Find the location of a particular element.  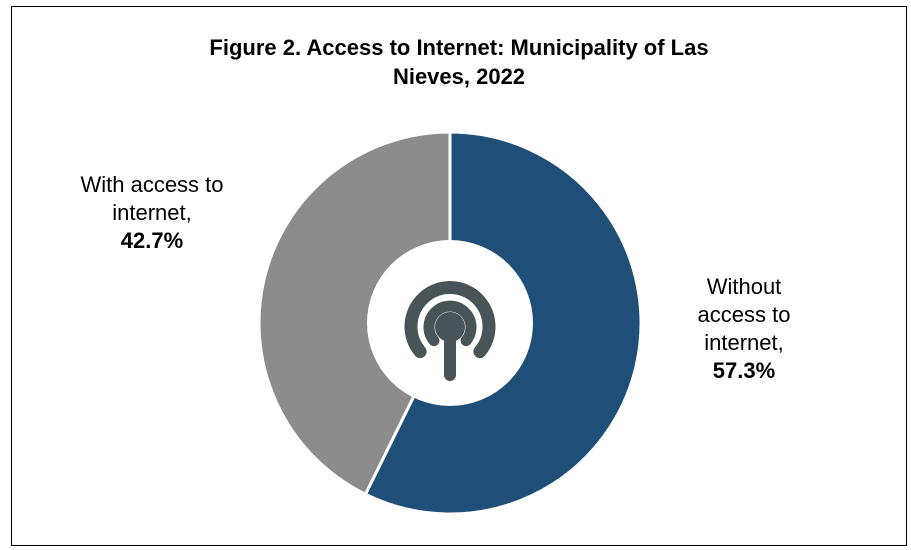

label-without-access-line-2: access to is located at coordinates (744, 314).